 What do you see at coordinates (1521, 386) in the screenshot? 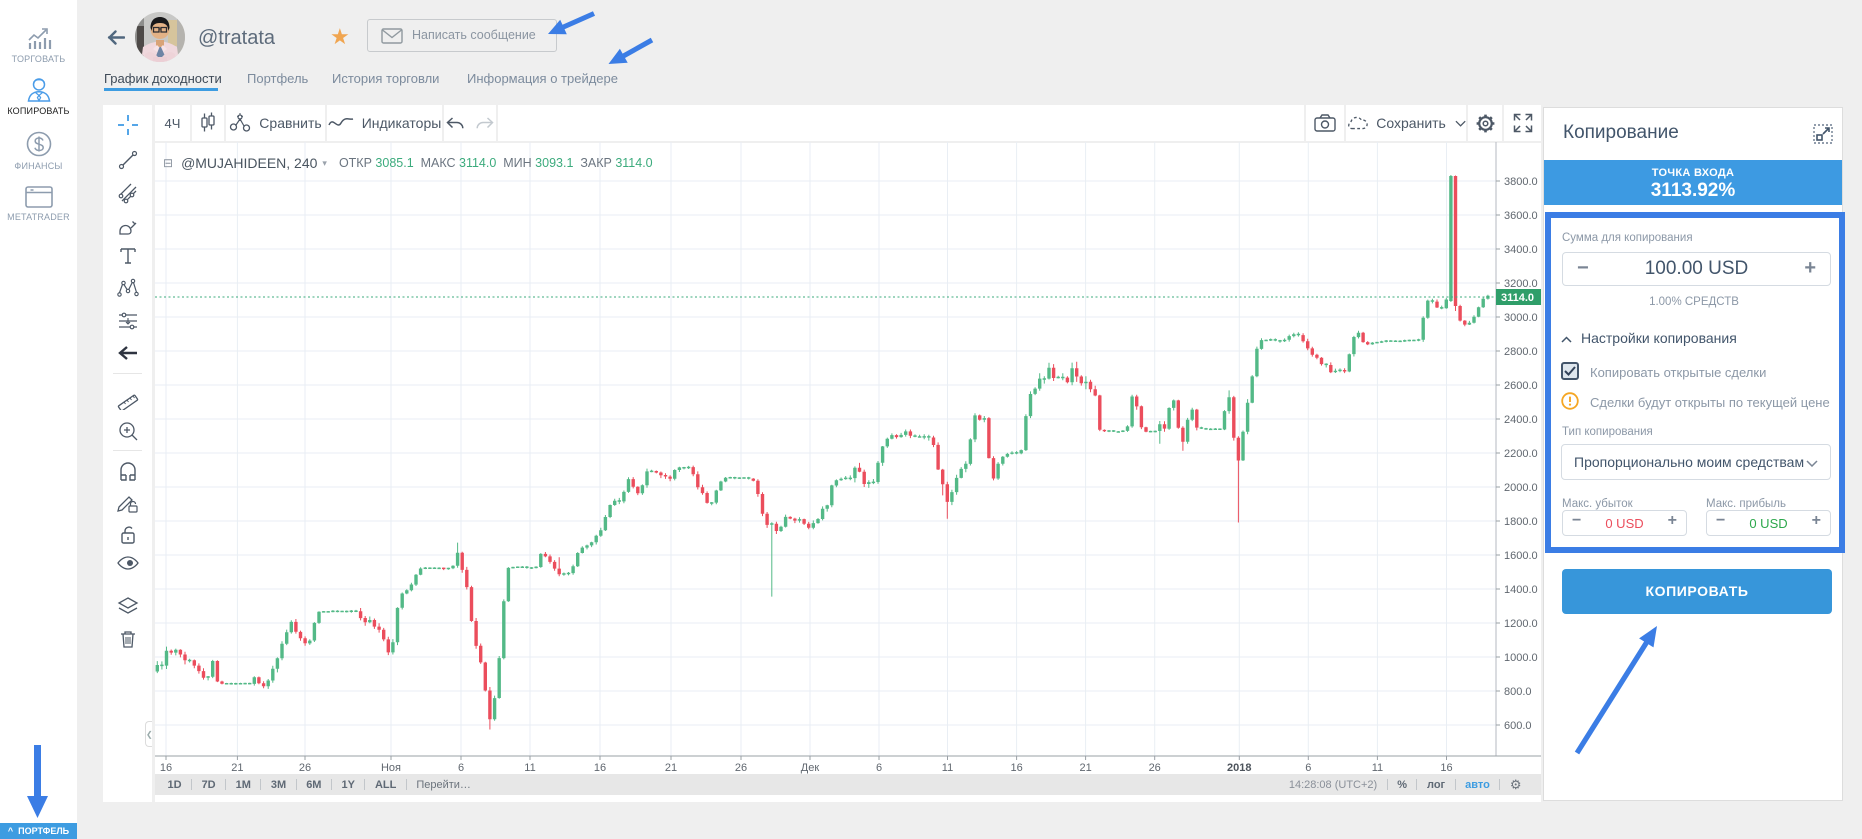
I see `svg-text: 2600.0` at bounding box center [1521, 386].